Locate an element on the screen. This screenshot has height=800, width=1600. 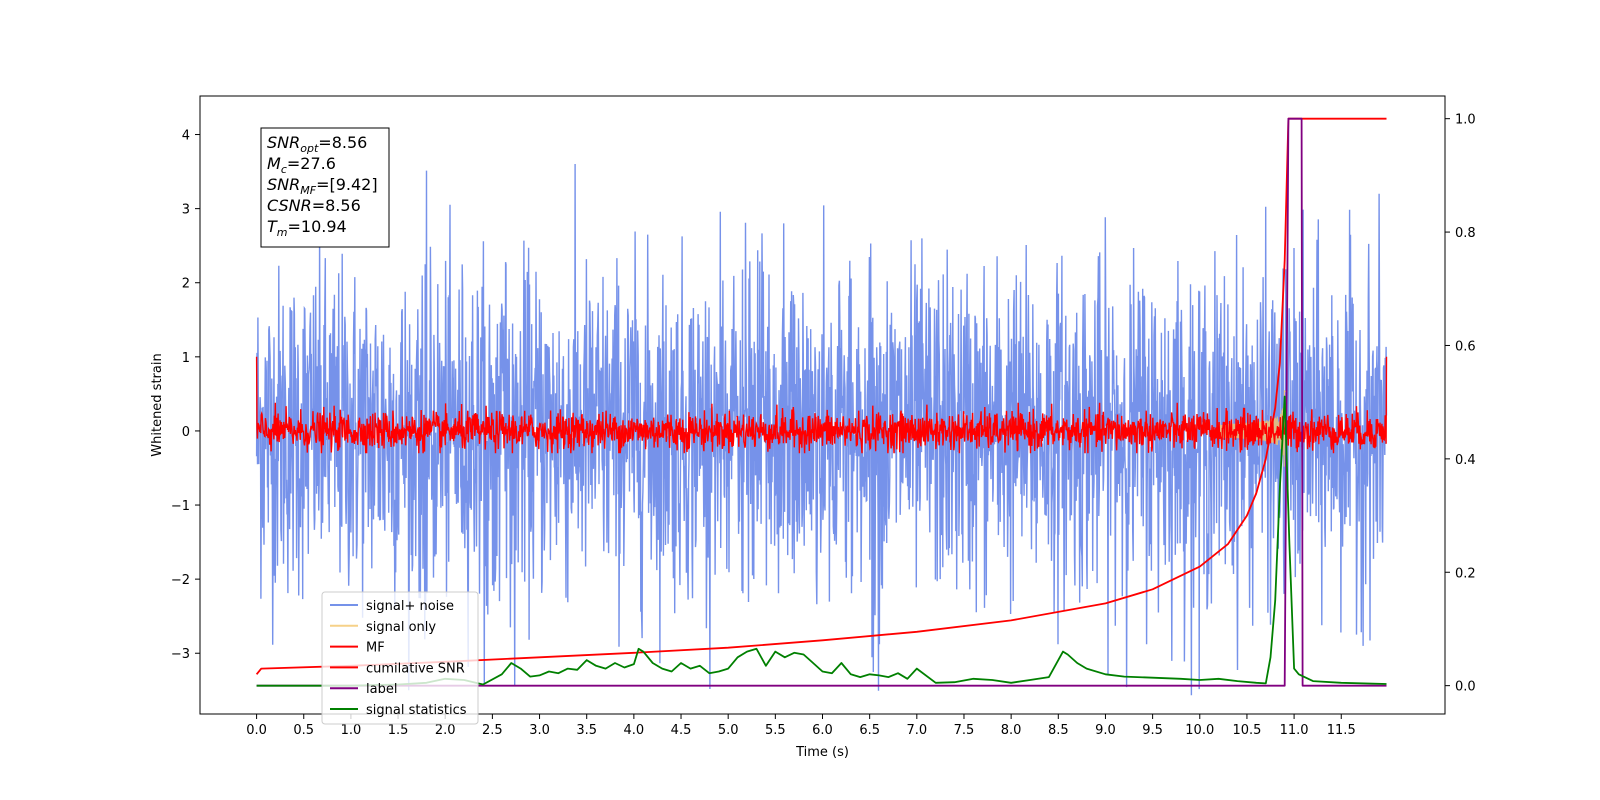
x-tick-label: 3.5 is located at coordinates (586, 730).